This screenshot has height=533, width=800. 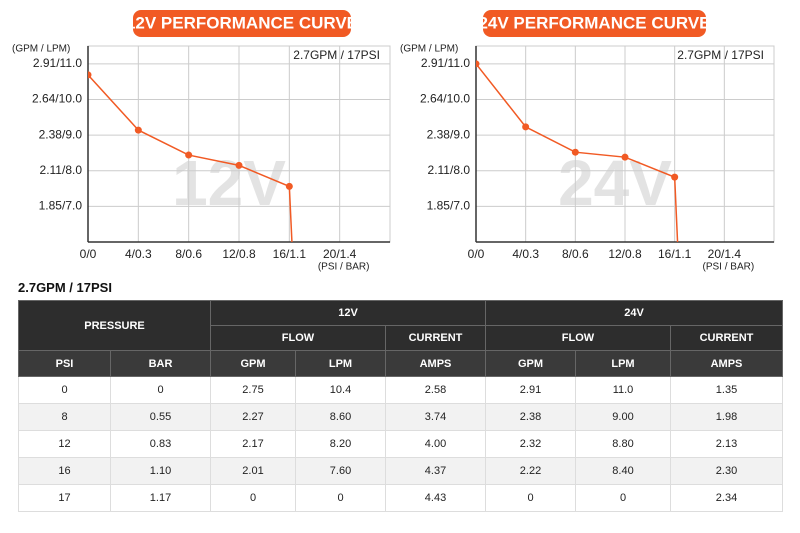 I want to click on table-cell: 2.17, so click(x=253, y=444).